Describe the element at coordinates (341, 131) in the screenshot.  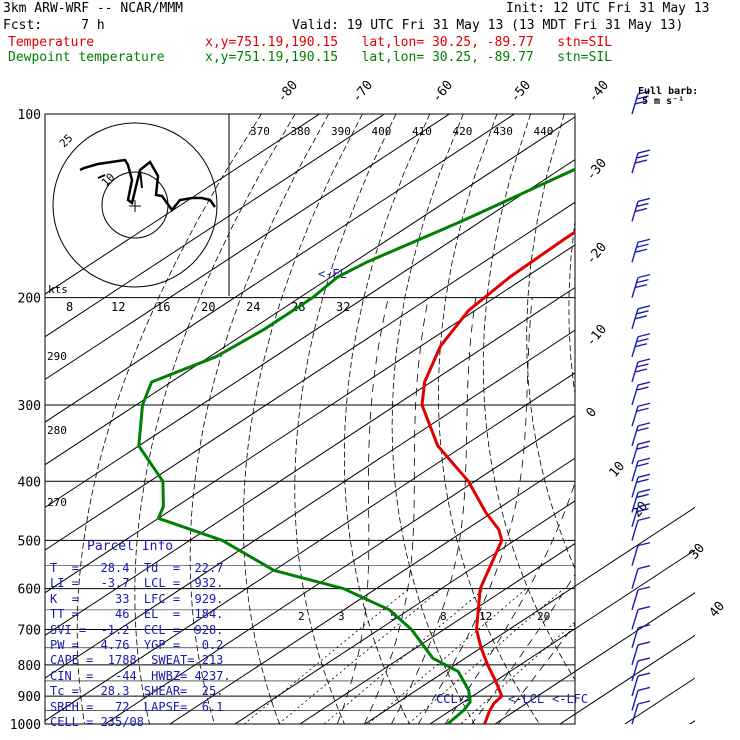
I see `theta-label: 390` at that location.